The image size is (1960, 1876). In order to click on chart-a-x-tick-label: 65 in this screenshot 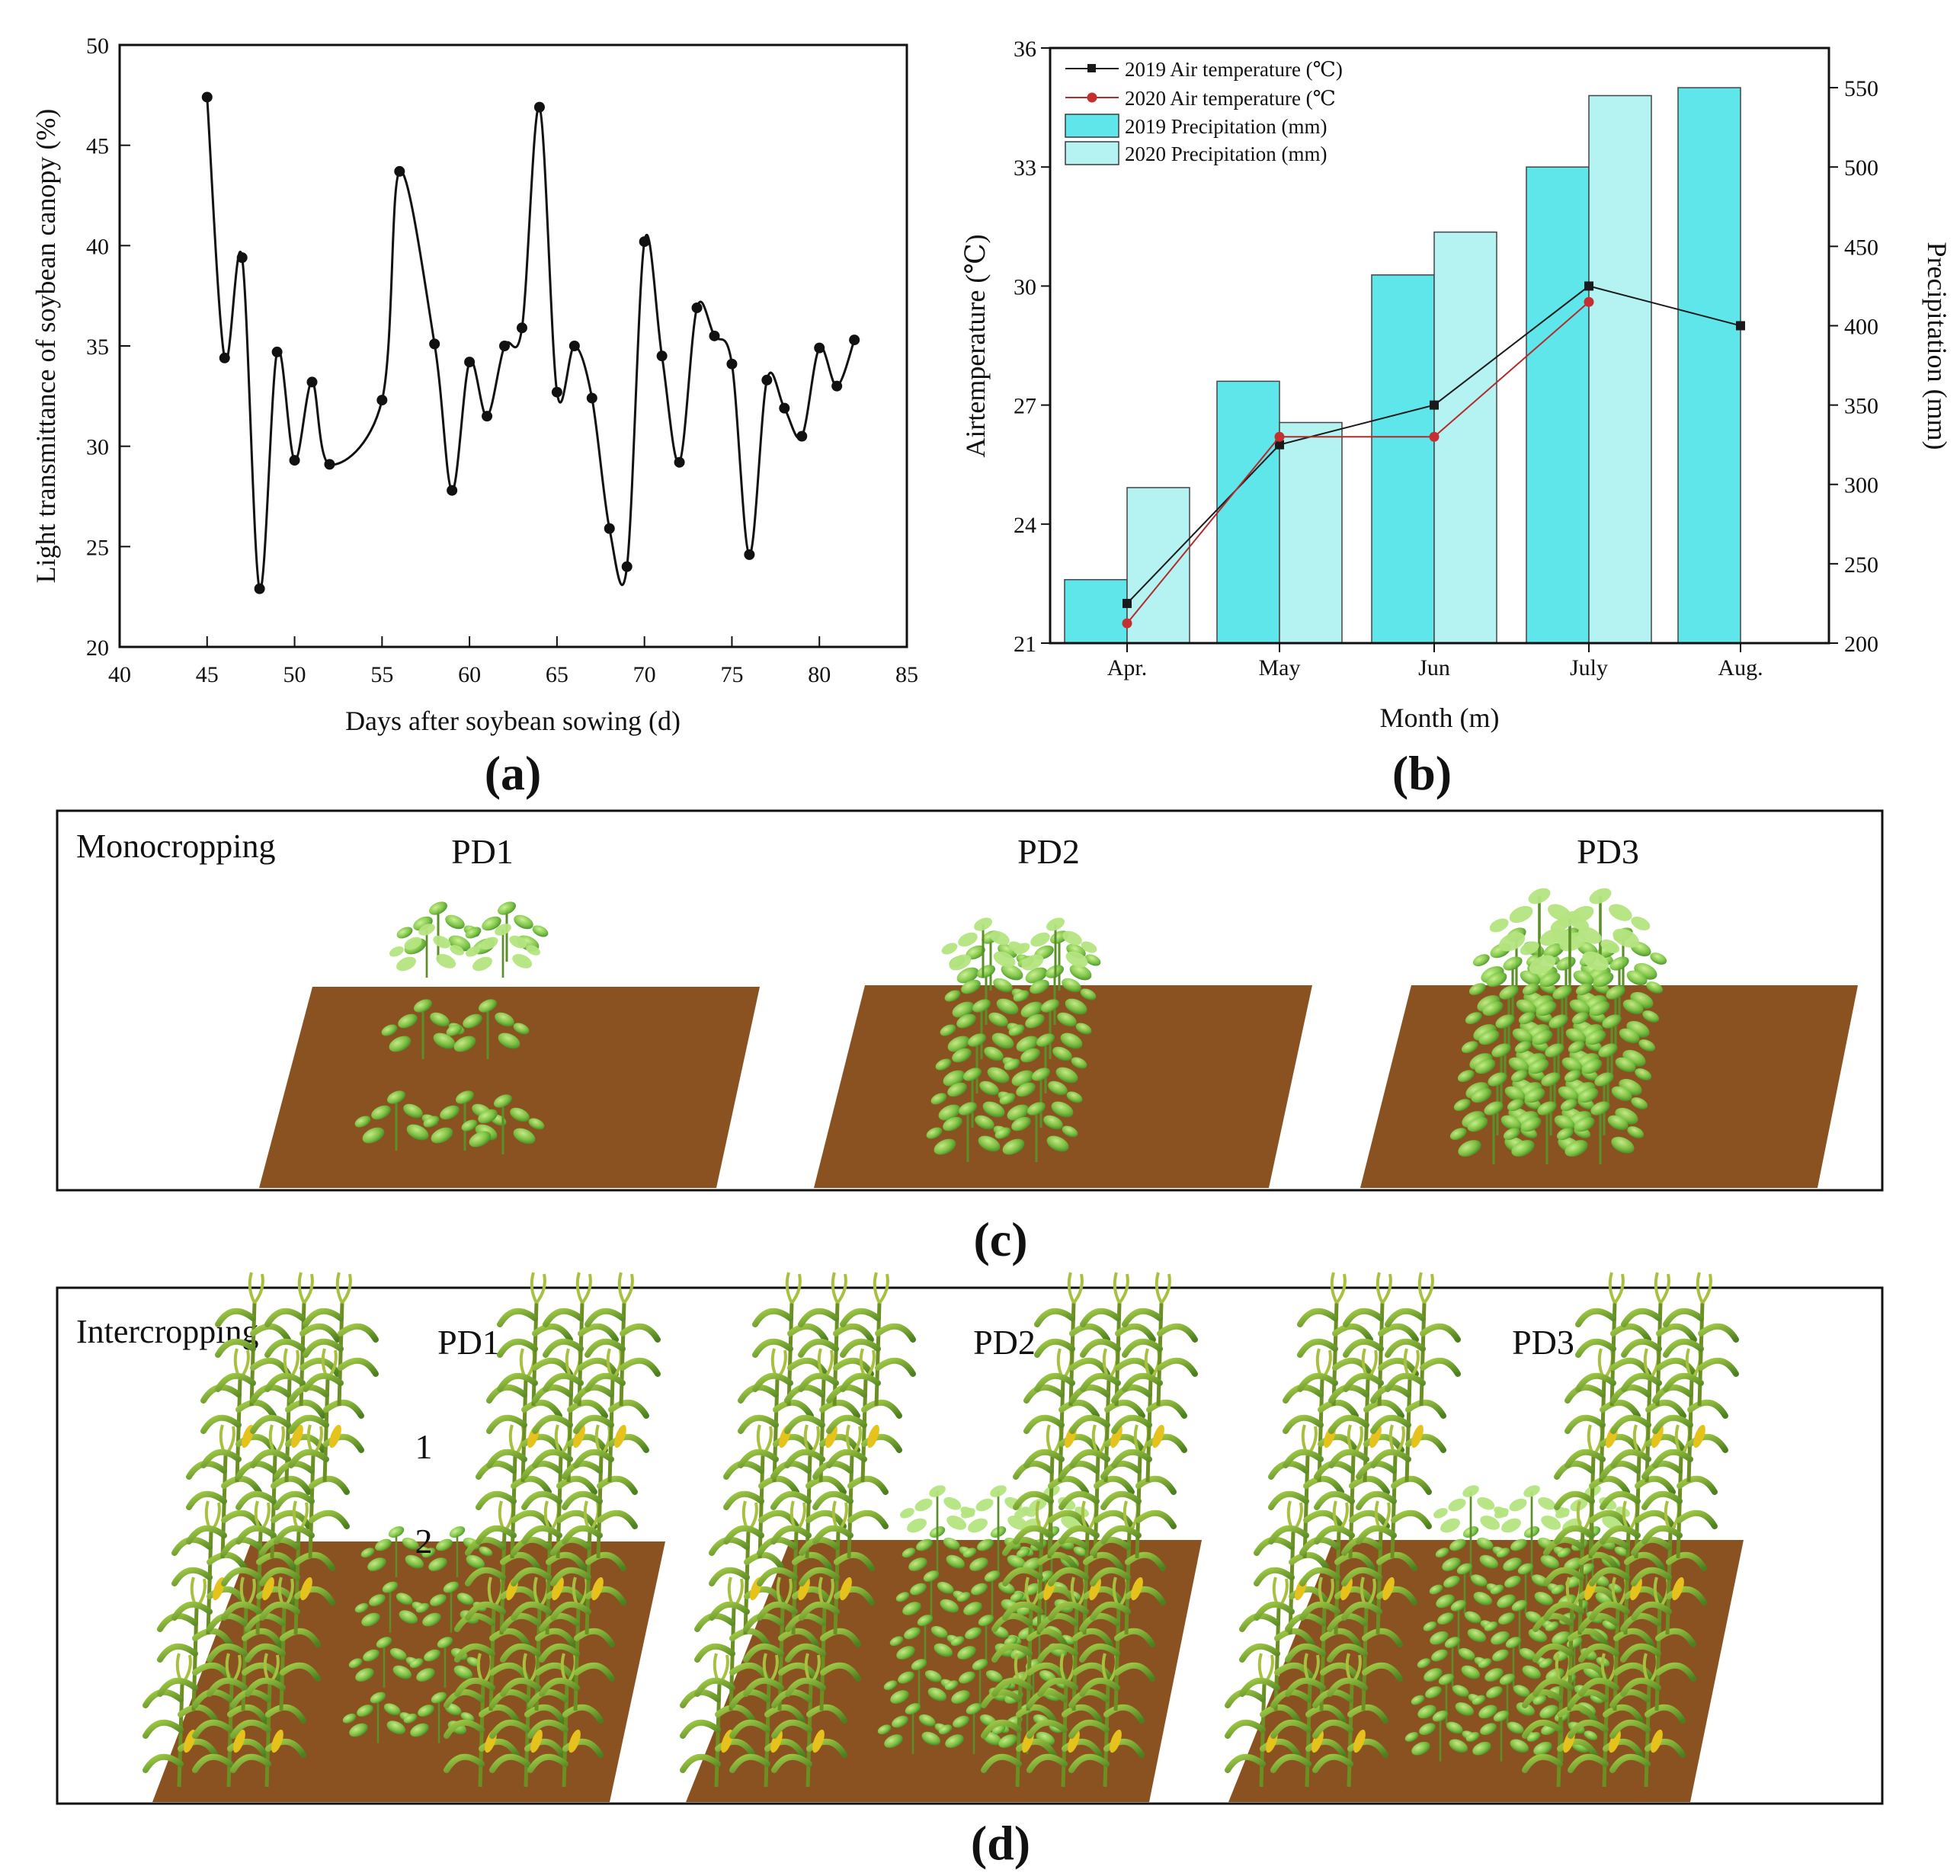, I will do `click(557, 674)`.